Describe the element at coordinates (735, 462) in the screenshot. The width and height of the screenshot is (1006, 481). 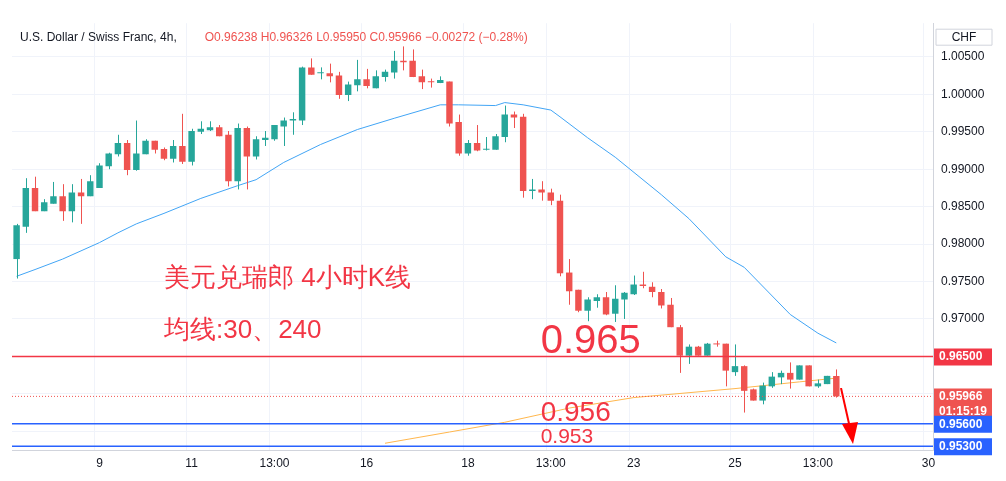
I see `x-tick-label: 25` at that location.